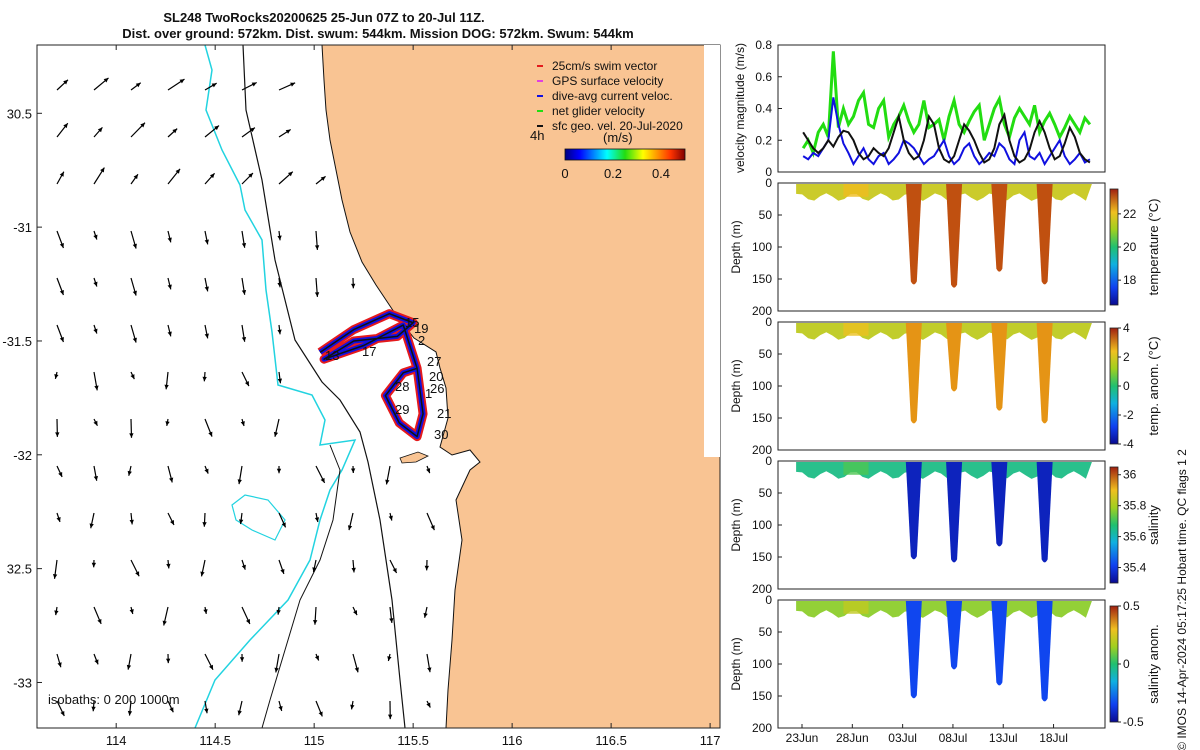 The height and width of the screenshot is (750, 1200). What do you see at coordinates (537, 135) in the screenshot?
I see `duration-label: 4h` at bounding box center [537, 135].